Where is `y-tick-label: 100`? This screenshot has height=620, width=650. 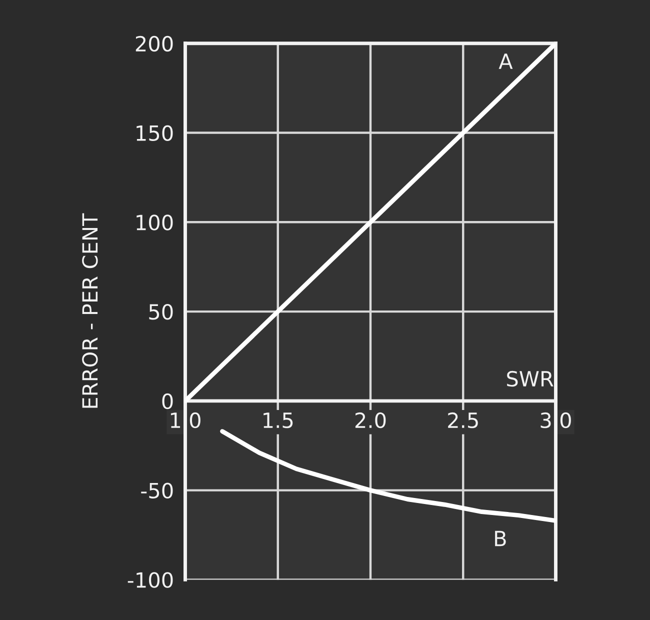 y-tick-label: 100 is located at coordinates (154, 222).